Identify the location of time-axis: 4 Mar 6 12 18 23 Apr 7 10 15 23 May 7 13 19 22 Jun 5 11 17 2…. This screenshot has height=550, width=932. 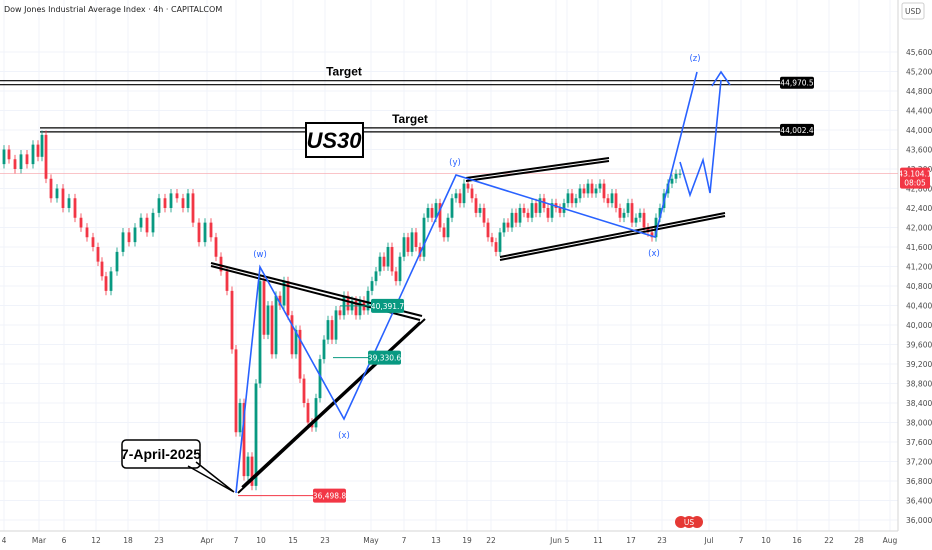
(450, 540).